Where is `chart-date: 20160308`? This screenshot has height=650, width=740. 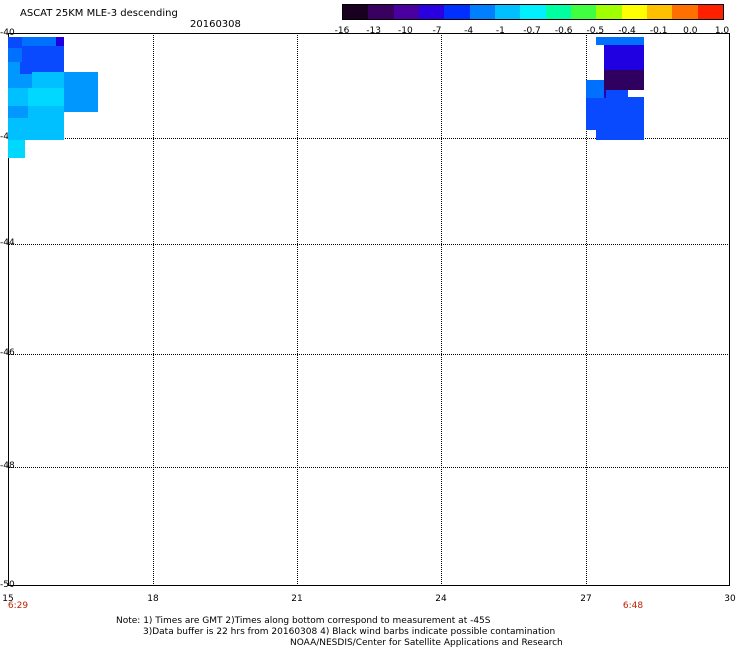 chart-date: 20160308 is located at coordinates (215, 24).